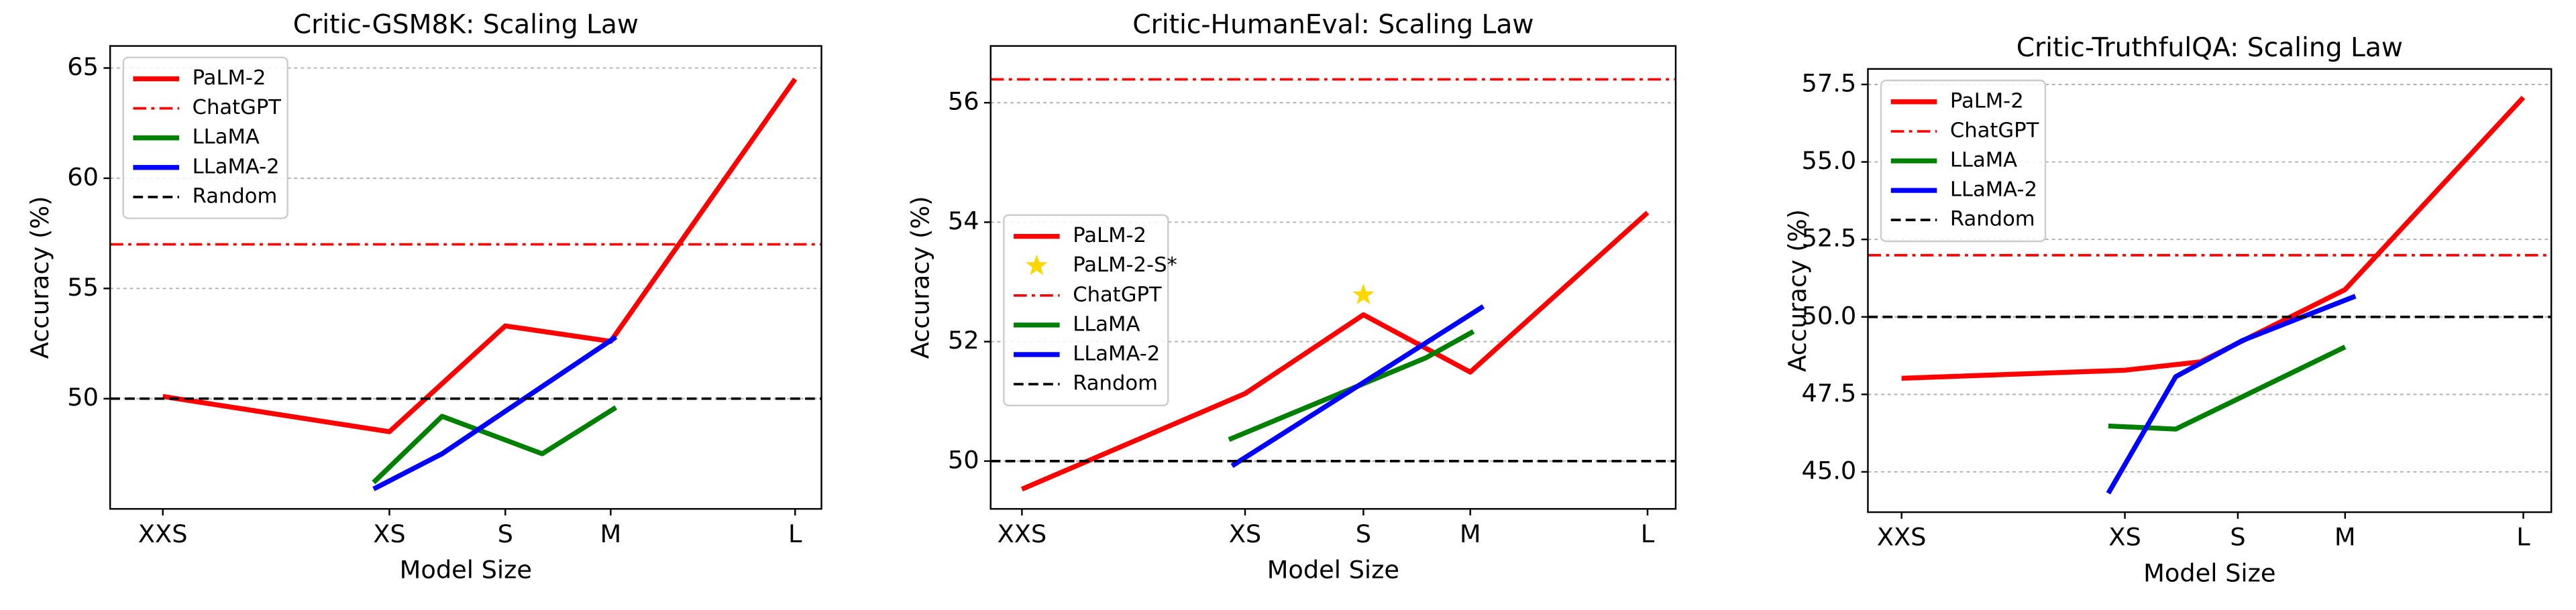 The image size is (2576, 610). What do you see at coordinates (2210, 48) in the screenshot?
I see `chart-title: Critic-TruthfulQA: Scaling Law` at bounding box center [2210, 48].